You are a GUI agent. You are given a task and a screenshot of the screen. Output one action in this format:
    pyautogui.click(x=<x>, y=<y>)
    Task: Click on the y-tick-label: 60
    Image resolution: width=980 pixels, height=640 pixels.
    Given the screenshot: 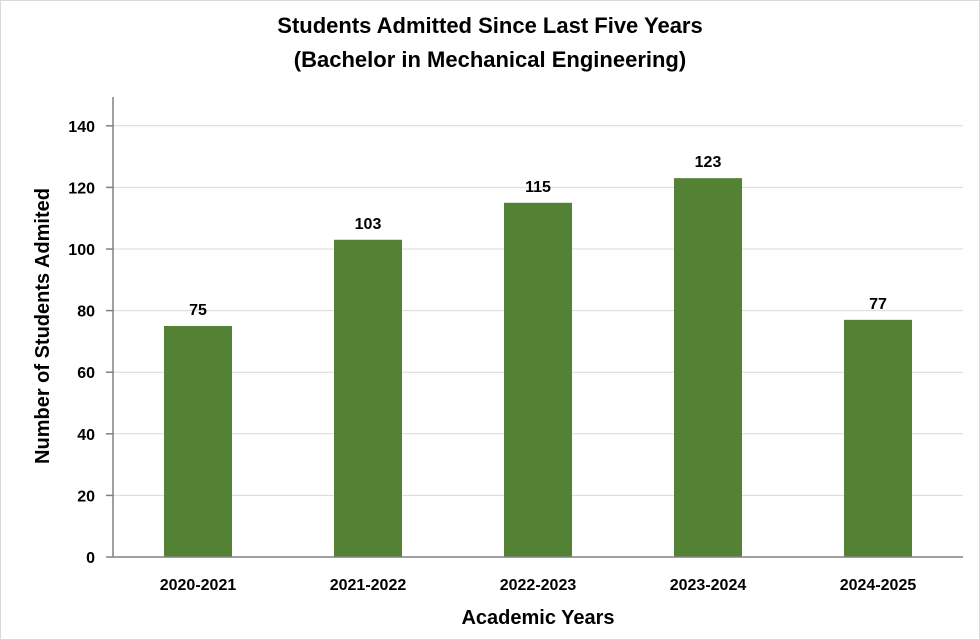 What is the action you would take?
    pyautogui.click(x=86, y=373)
    